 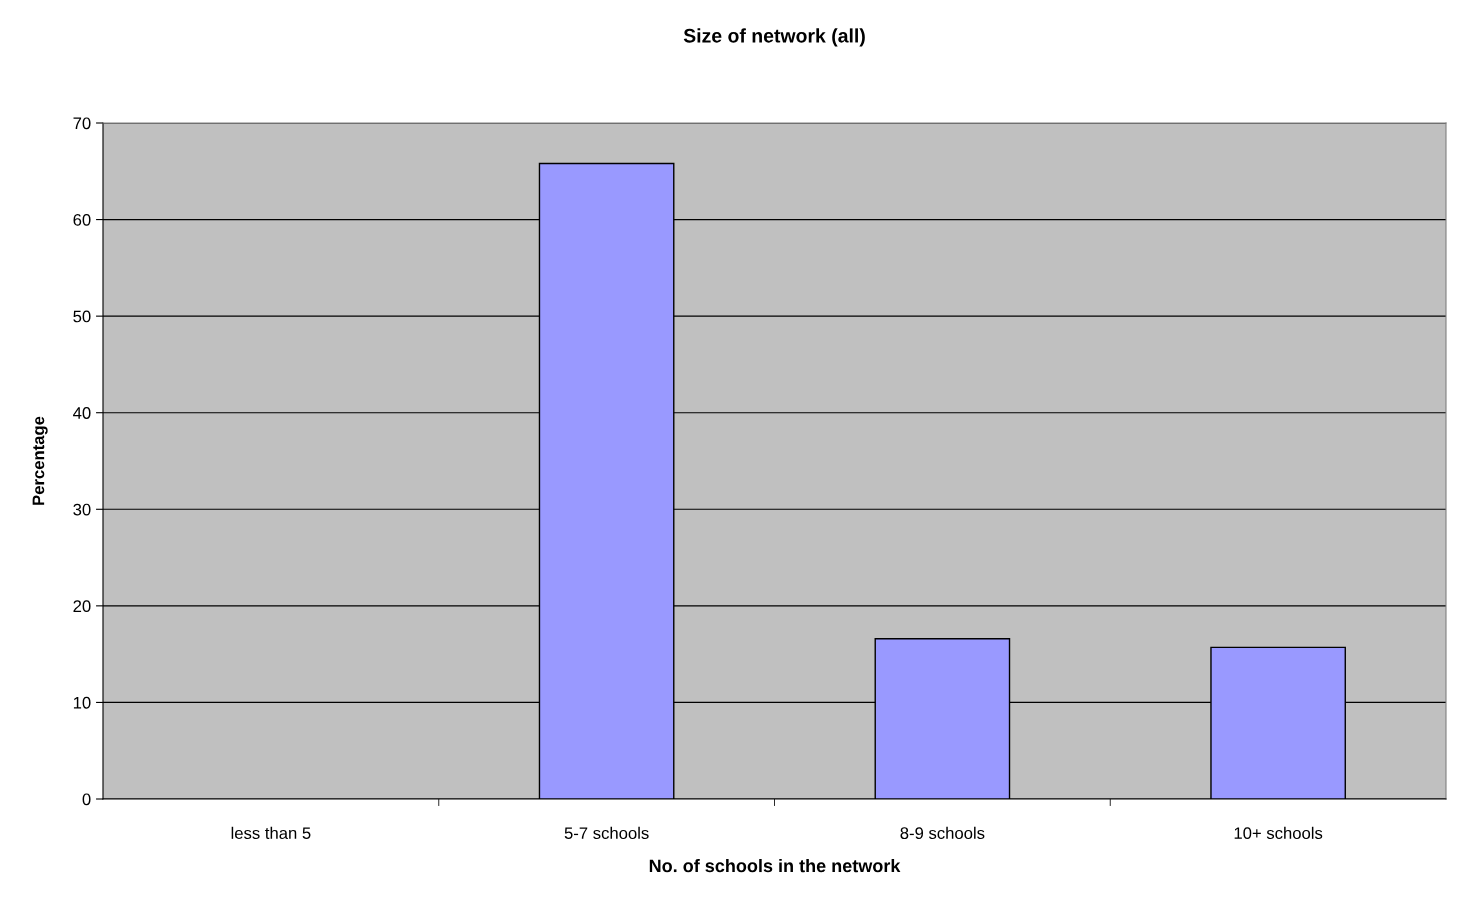 I want to click on y-tick-label: 60, so click(x=82, y=219).